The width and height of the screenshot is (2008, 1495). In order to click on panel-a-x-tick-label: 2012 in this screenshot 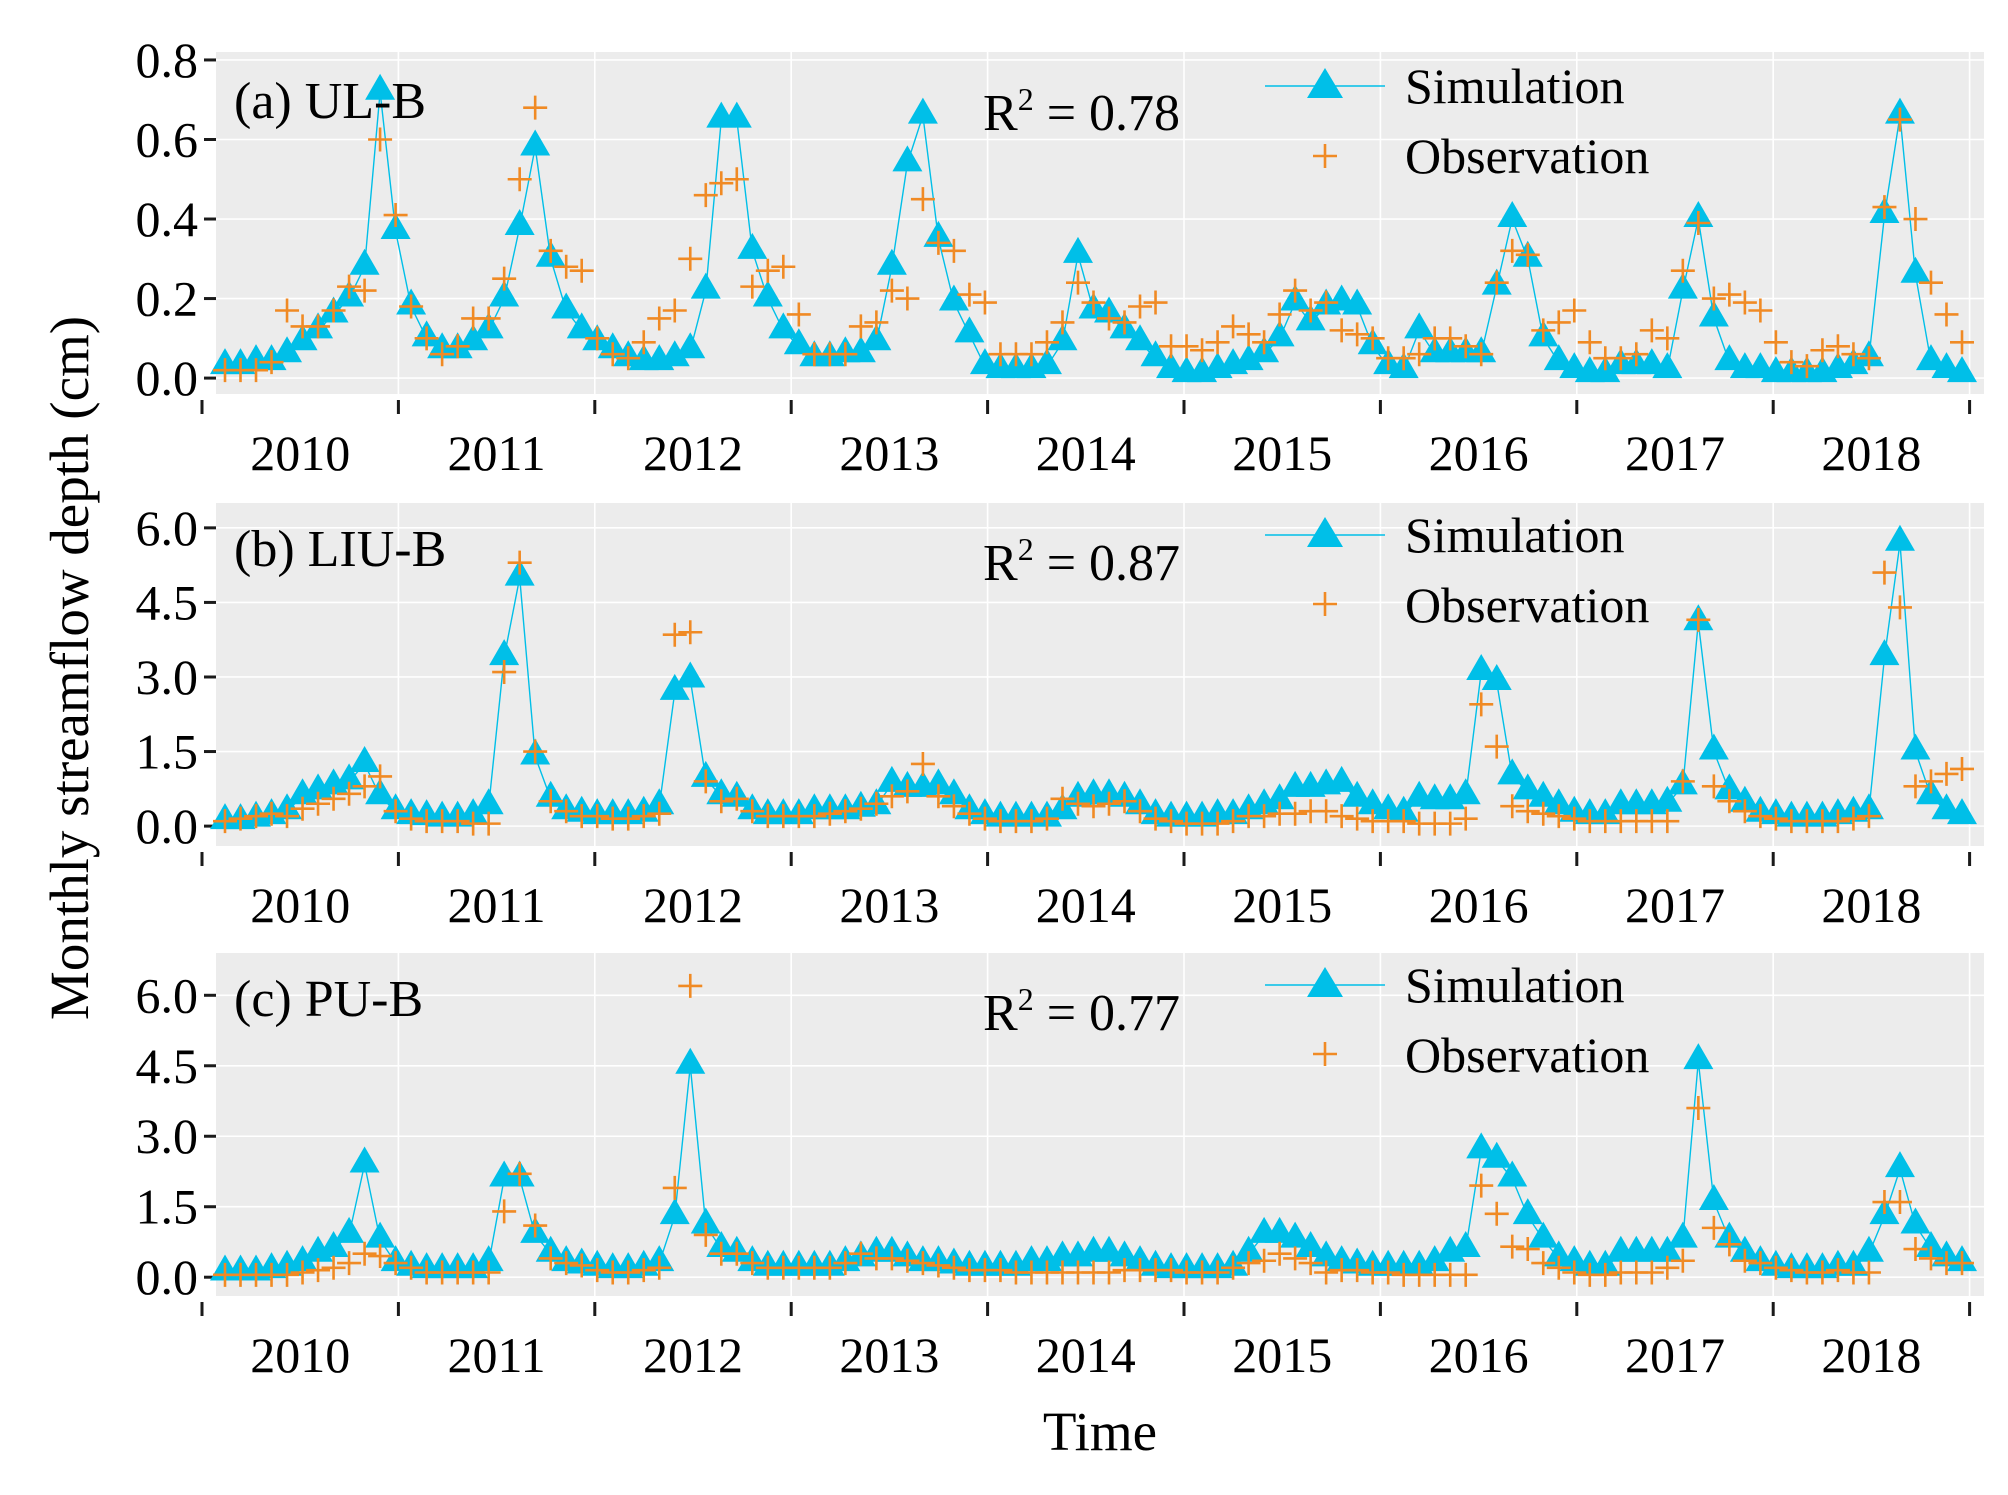, I will do `click(693, 453)`.